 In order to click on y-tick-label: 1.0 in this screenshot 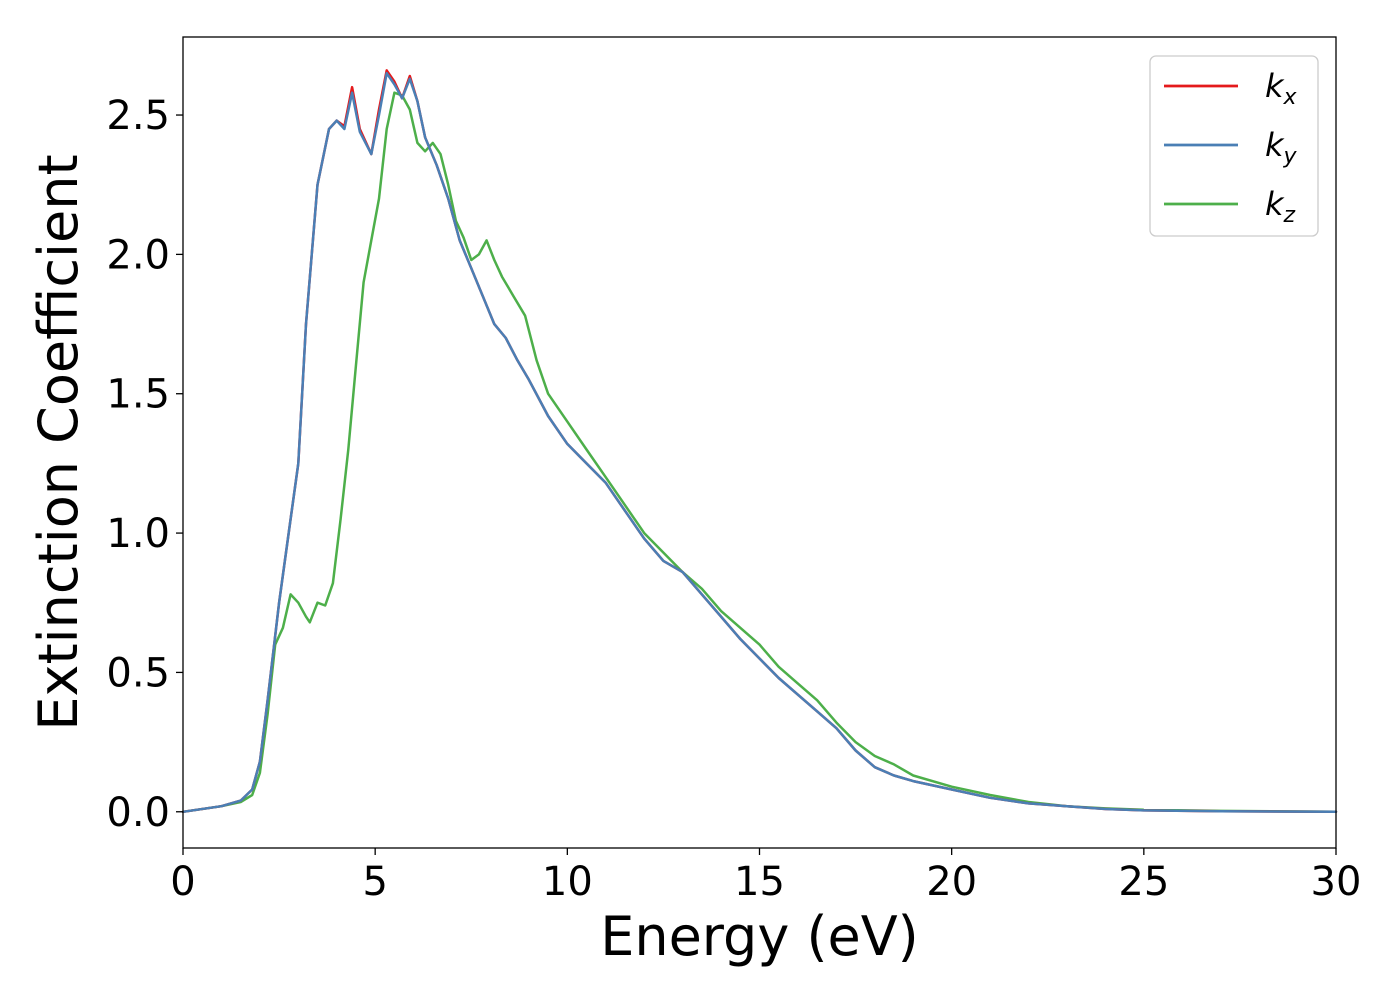, I will do `click(138, 534)`.